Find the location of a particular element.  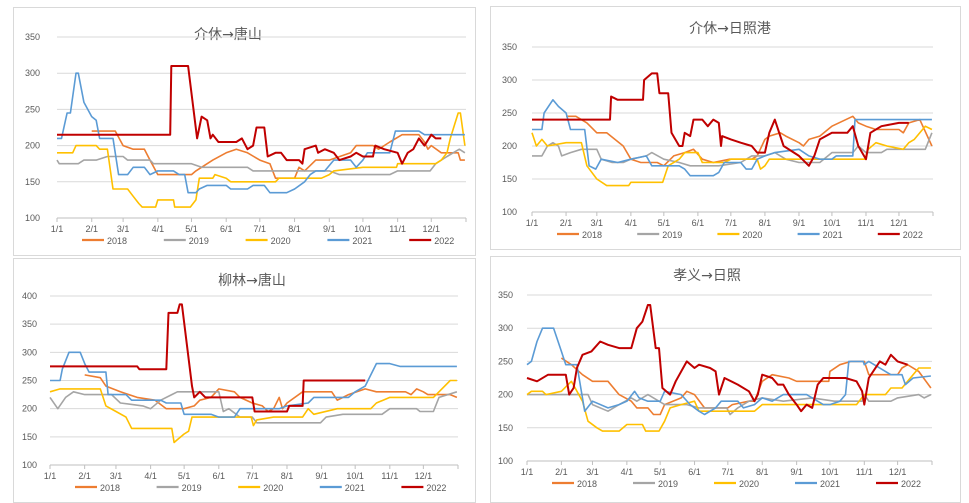

chart-title: 介休→日照港 is located at coordinates (730, 29).